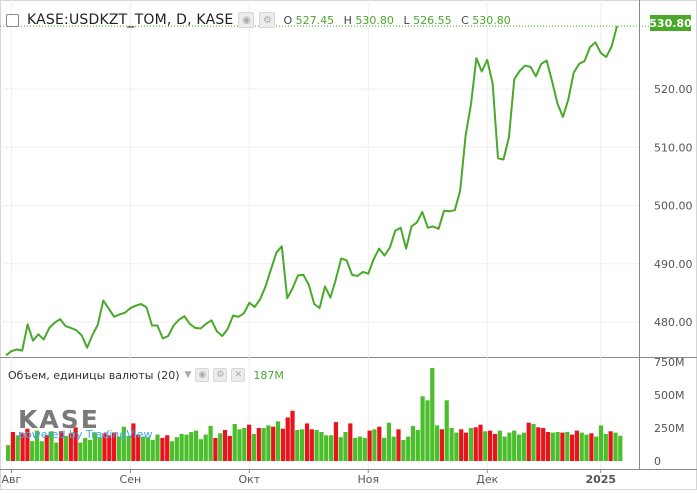 This screenshot has height=494, width=697. Describe the element at coordinates (130, 20) in the screenshot. I see `symbol-title: KASE:USDKZT_TOM, D, KASE` at that location.